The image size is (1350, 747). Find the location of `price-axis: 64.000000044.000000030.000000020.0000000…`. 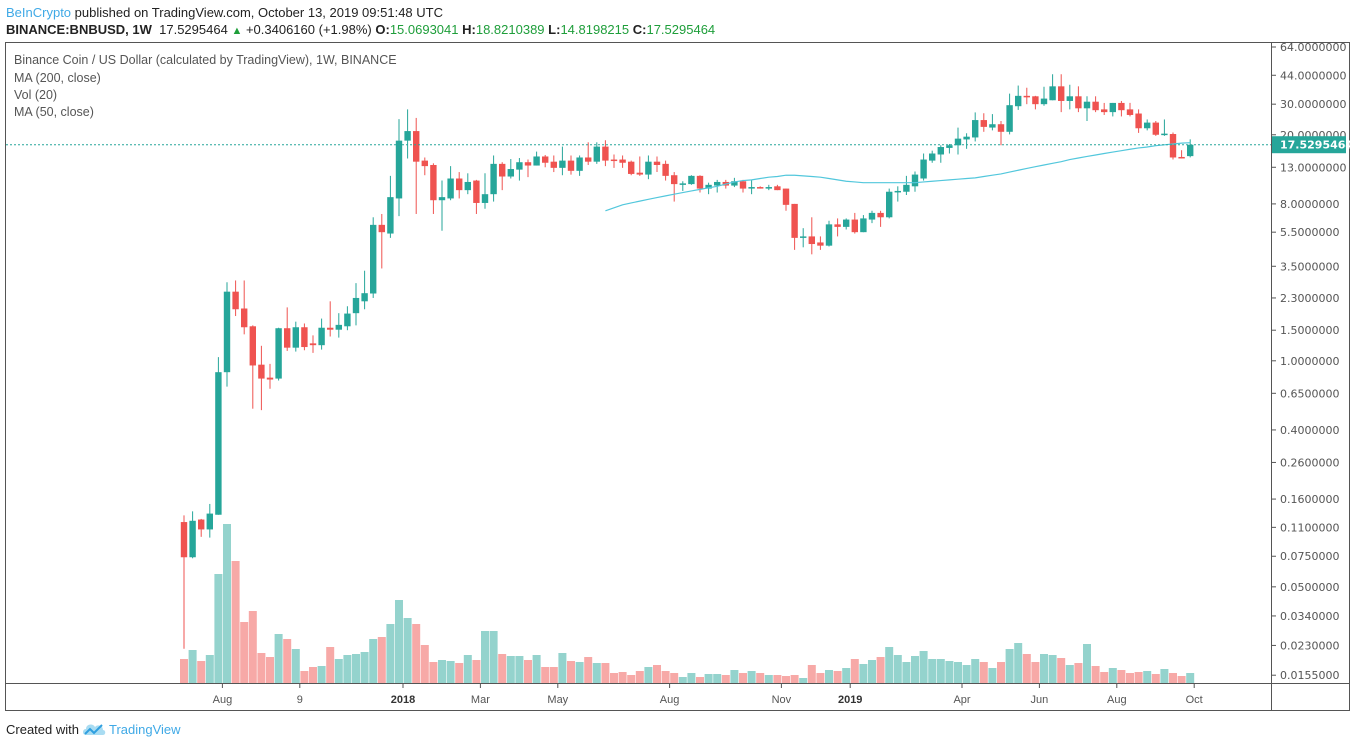

price-axis: 64.000000044.000000030.000000020.0000000… is located at coordinates (1309, 361).